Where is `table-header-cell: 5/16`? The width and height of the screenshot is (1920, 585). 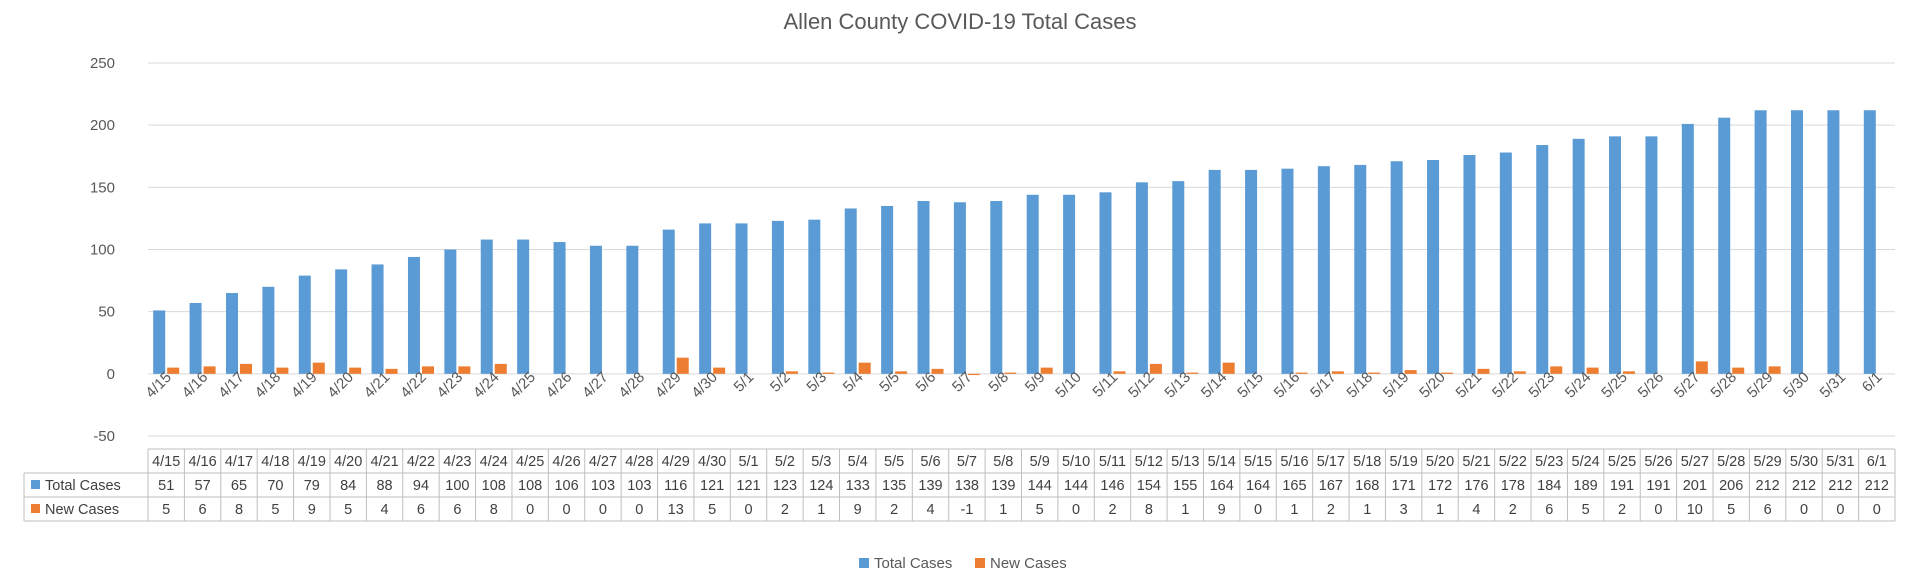 table-header-cell: 5/16 is located at coordinates (1294, 462).